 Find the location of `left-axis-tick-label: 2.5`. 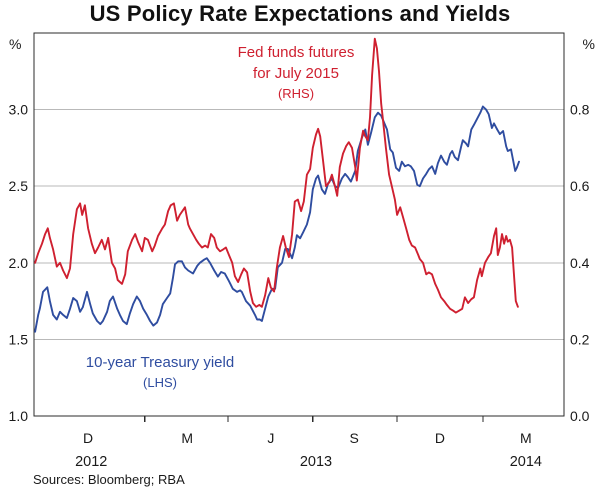

left-axis-tick-label: 2.5 is located at coordinates (19, 186).